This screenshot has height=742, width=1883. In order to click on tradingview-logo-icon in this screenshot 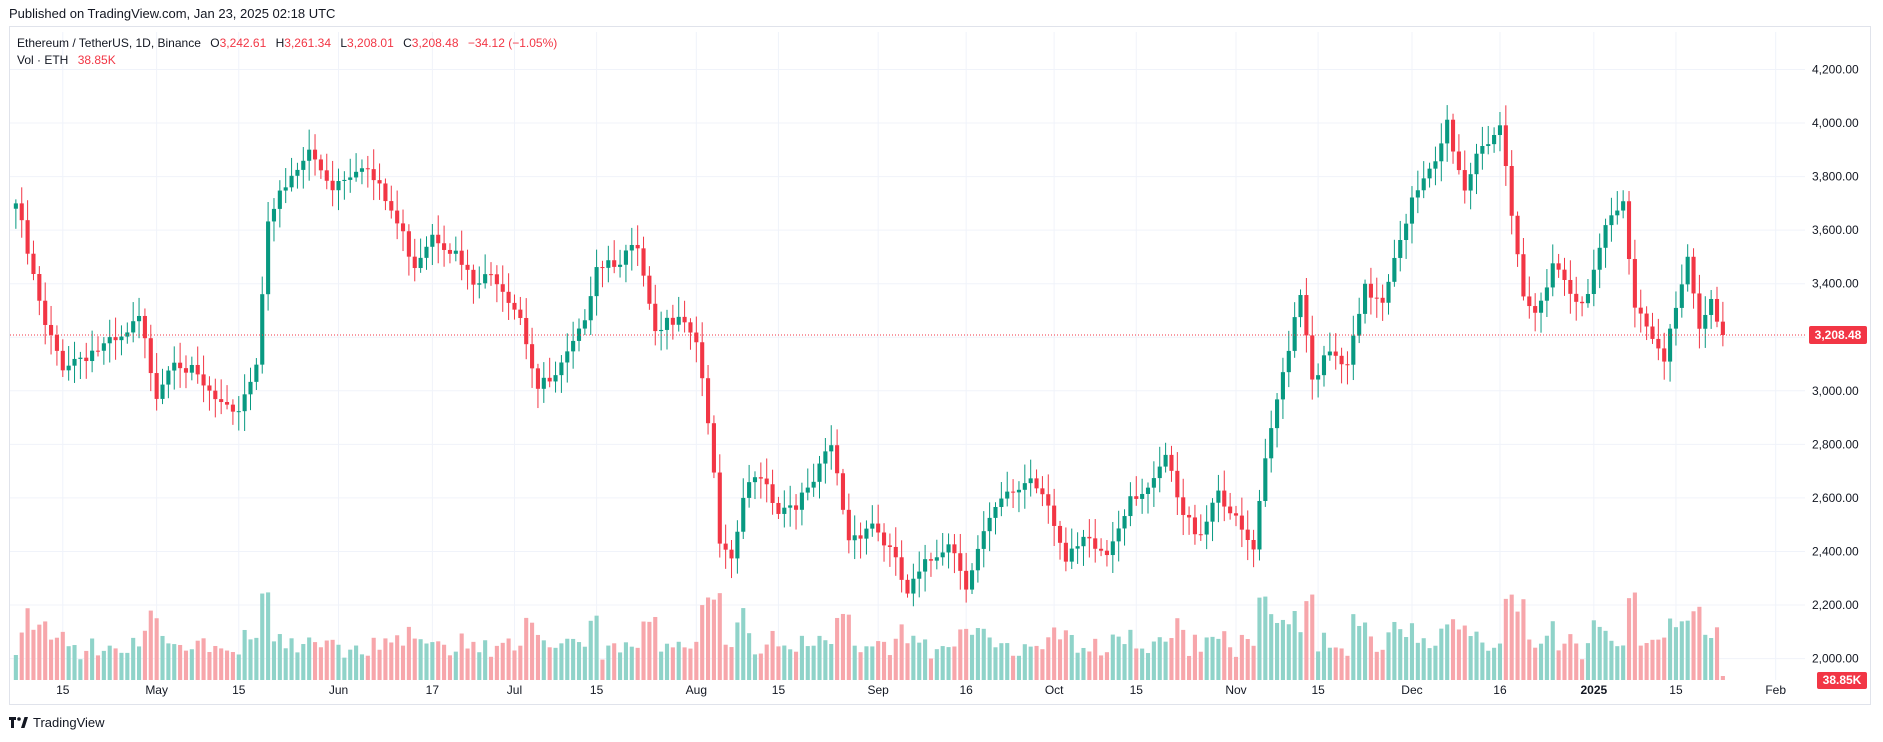, I will do `click(18, 722)`.